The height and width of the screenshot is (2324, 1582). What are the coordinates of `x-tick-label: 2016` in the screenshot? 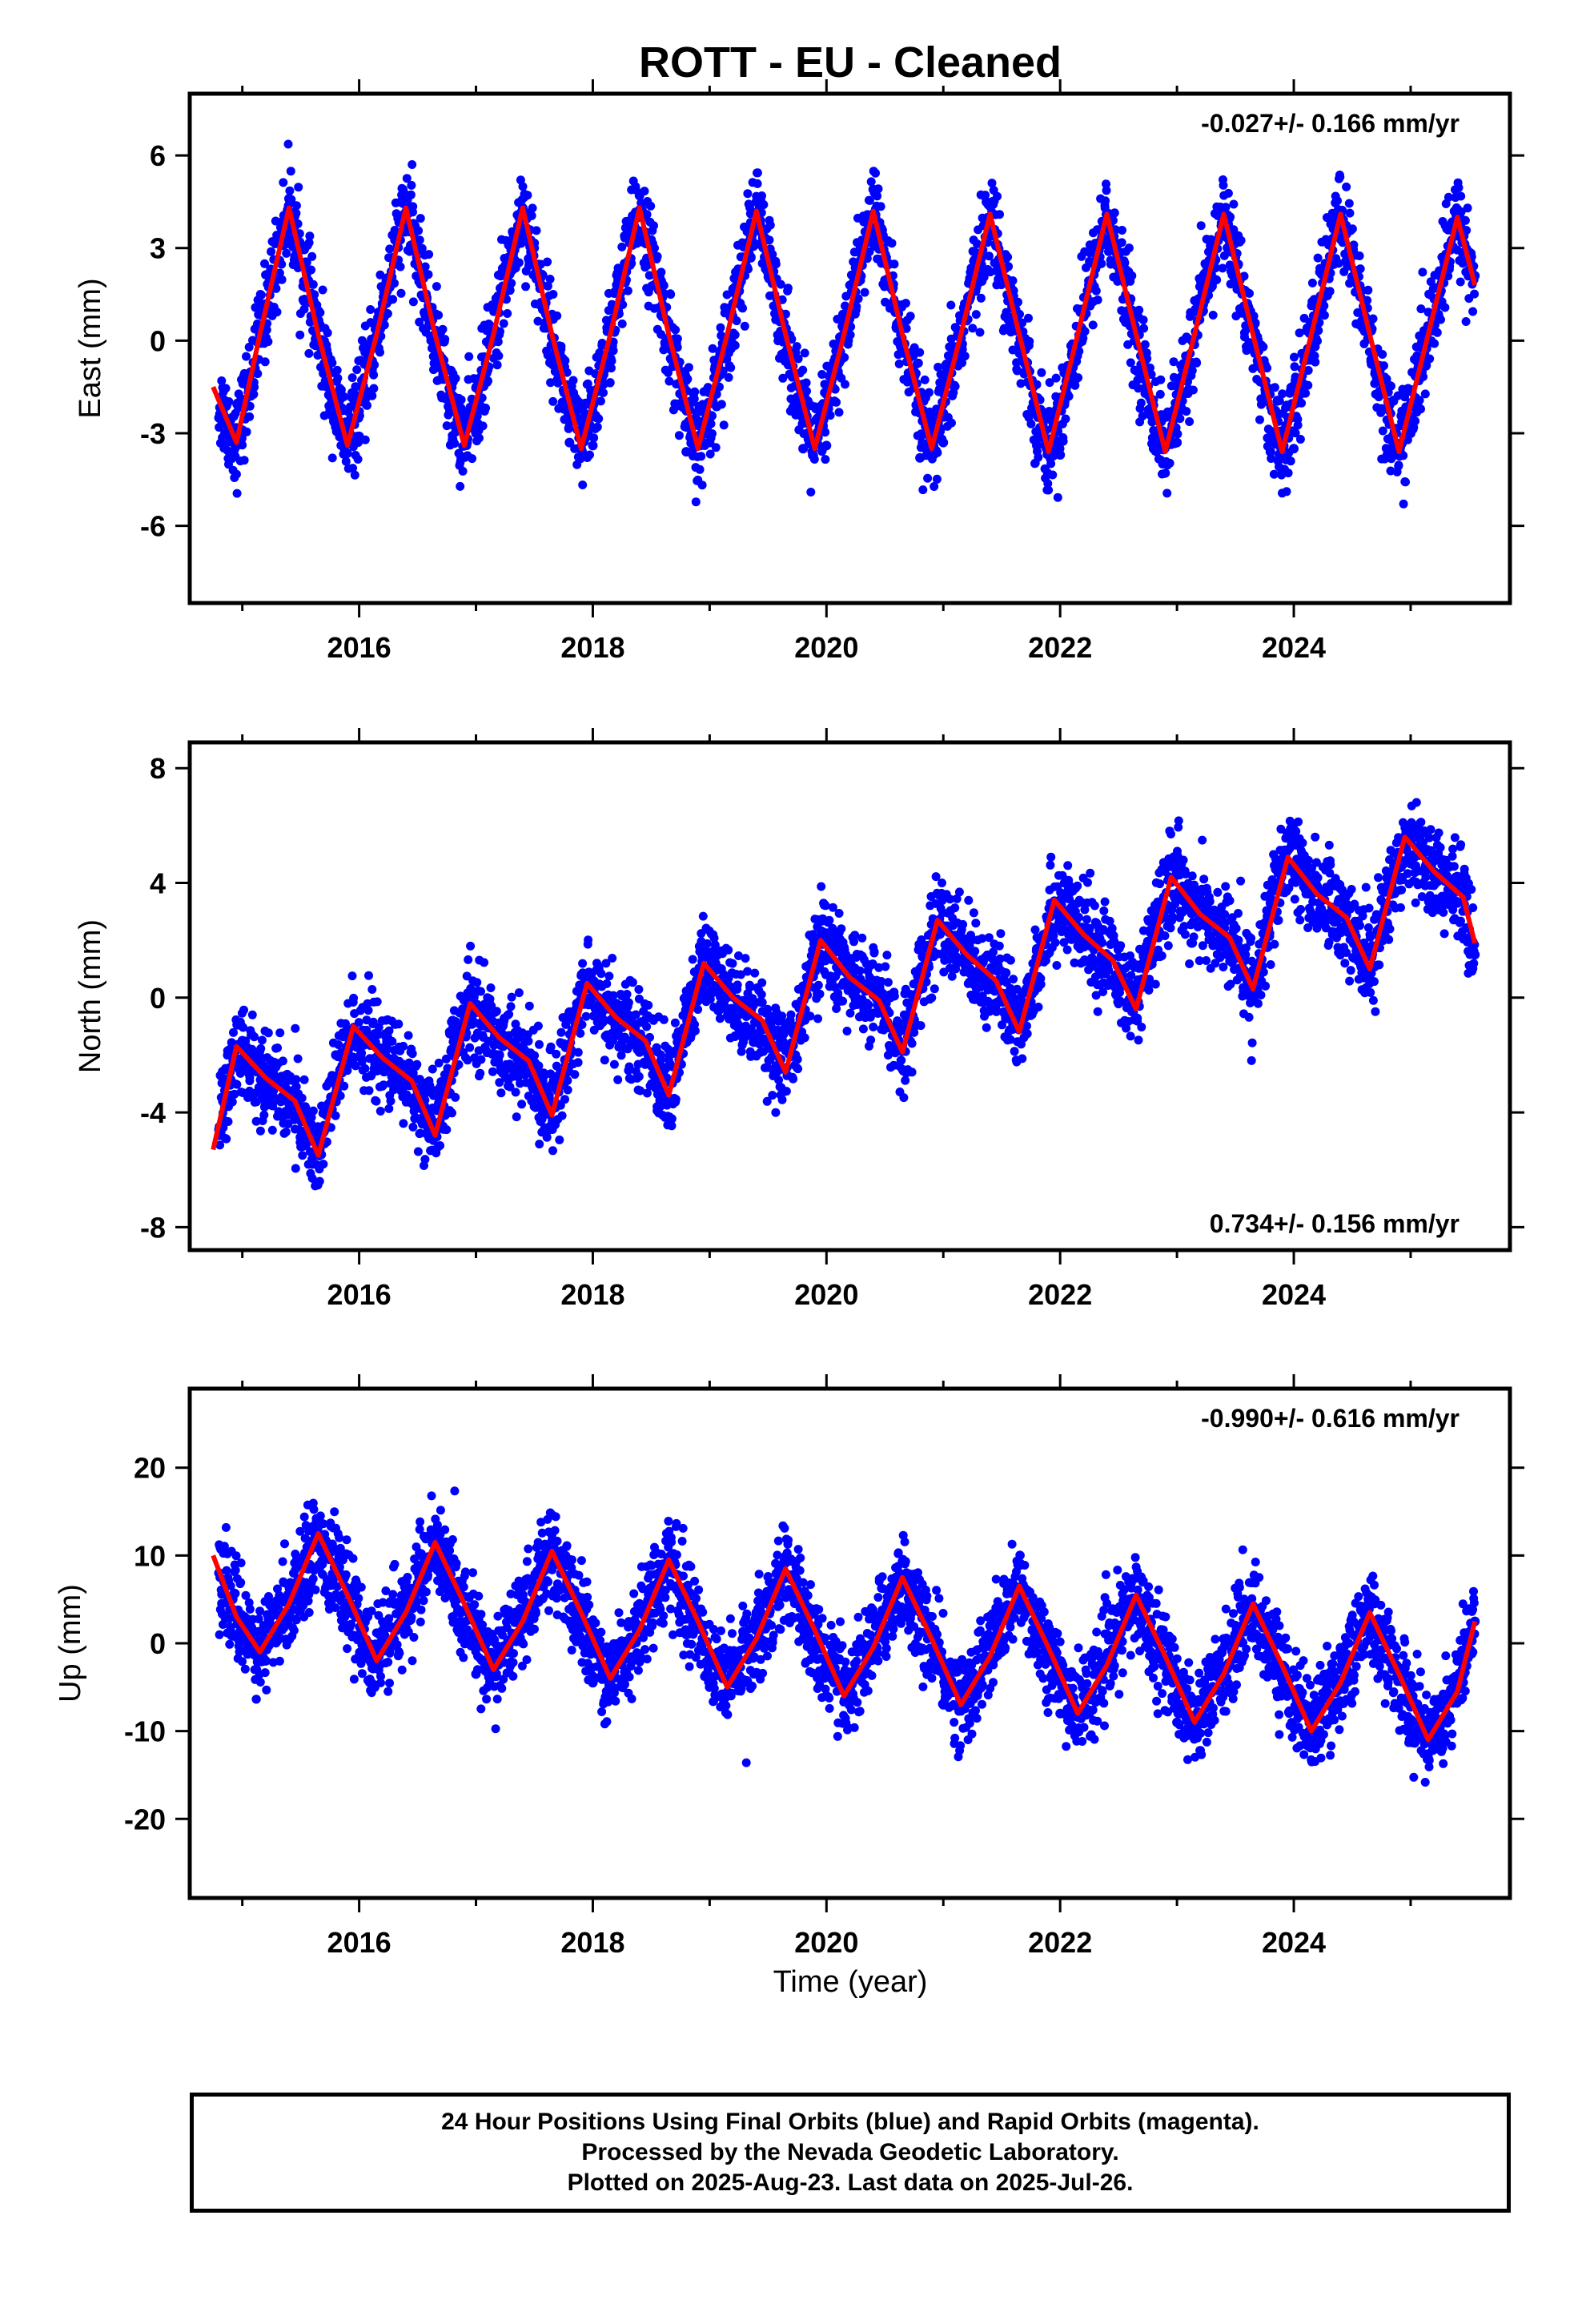 It's located at (359, 647).